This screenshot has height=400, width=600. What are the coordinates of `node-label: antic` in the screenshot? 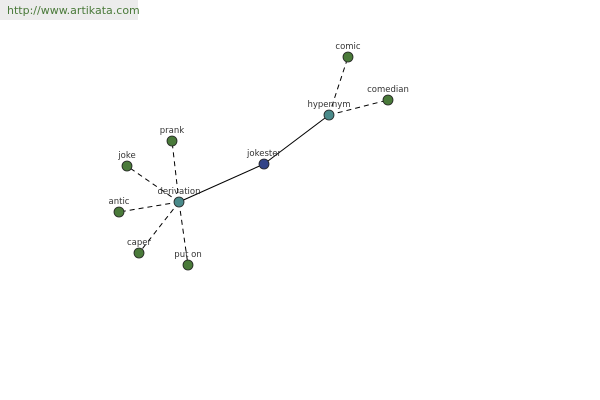 It's located at (119, 202).